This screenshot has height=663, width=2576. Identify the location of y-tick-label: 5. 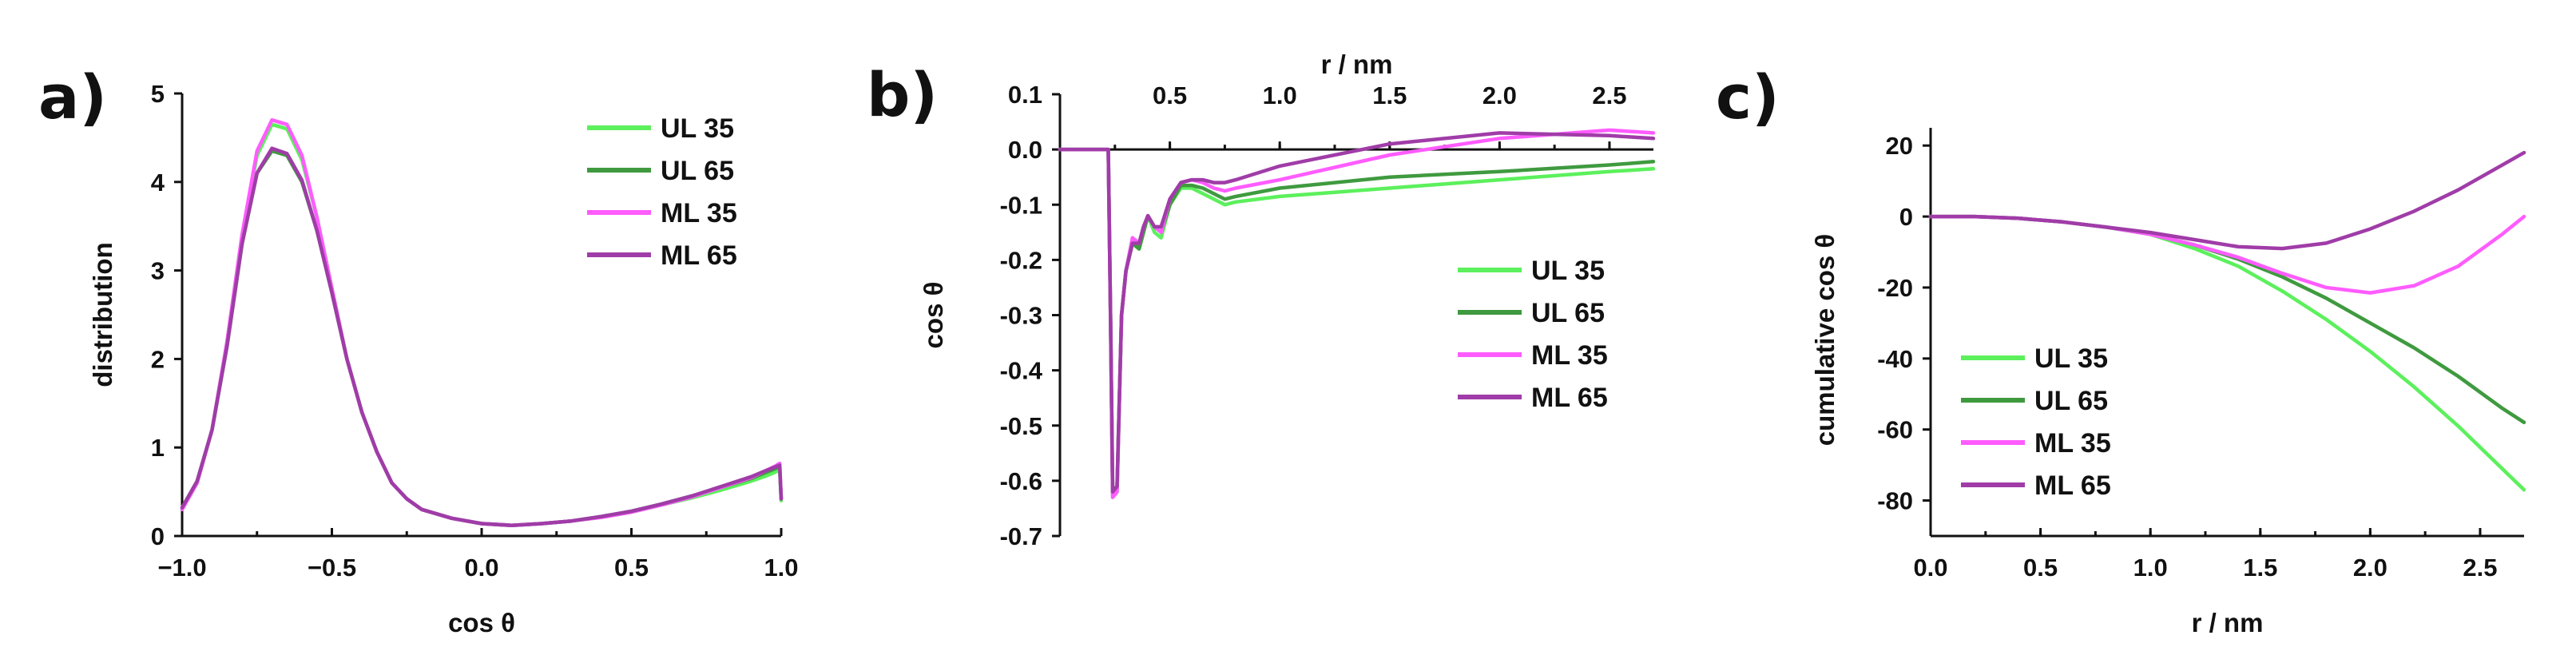
(158, 94).